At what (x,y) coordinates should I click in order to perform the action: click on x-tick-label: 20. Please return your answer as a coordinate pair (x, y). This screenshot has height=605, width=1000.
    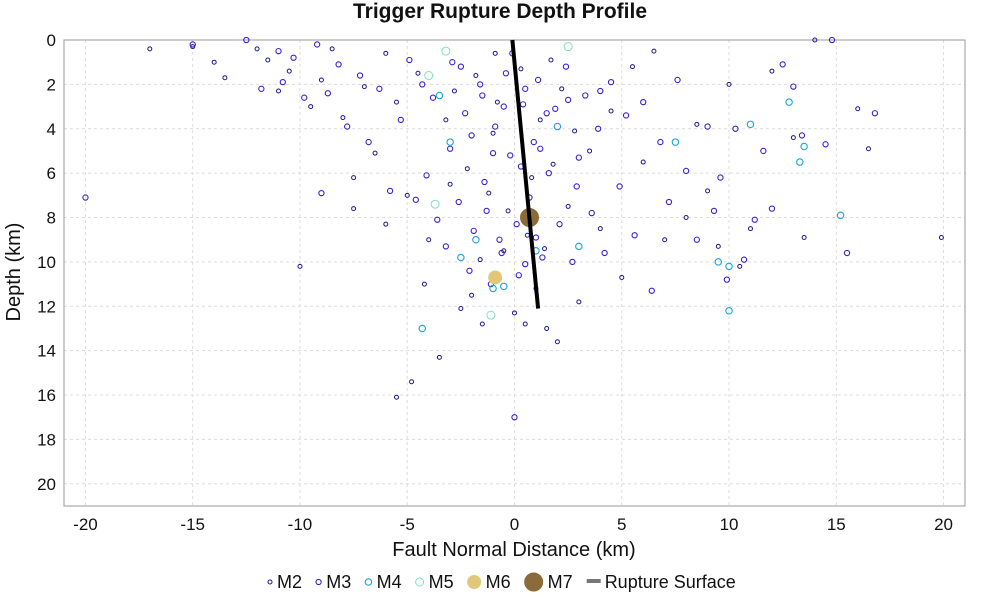
    Looking at the image, I should click on (943, 524).